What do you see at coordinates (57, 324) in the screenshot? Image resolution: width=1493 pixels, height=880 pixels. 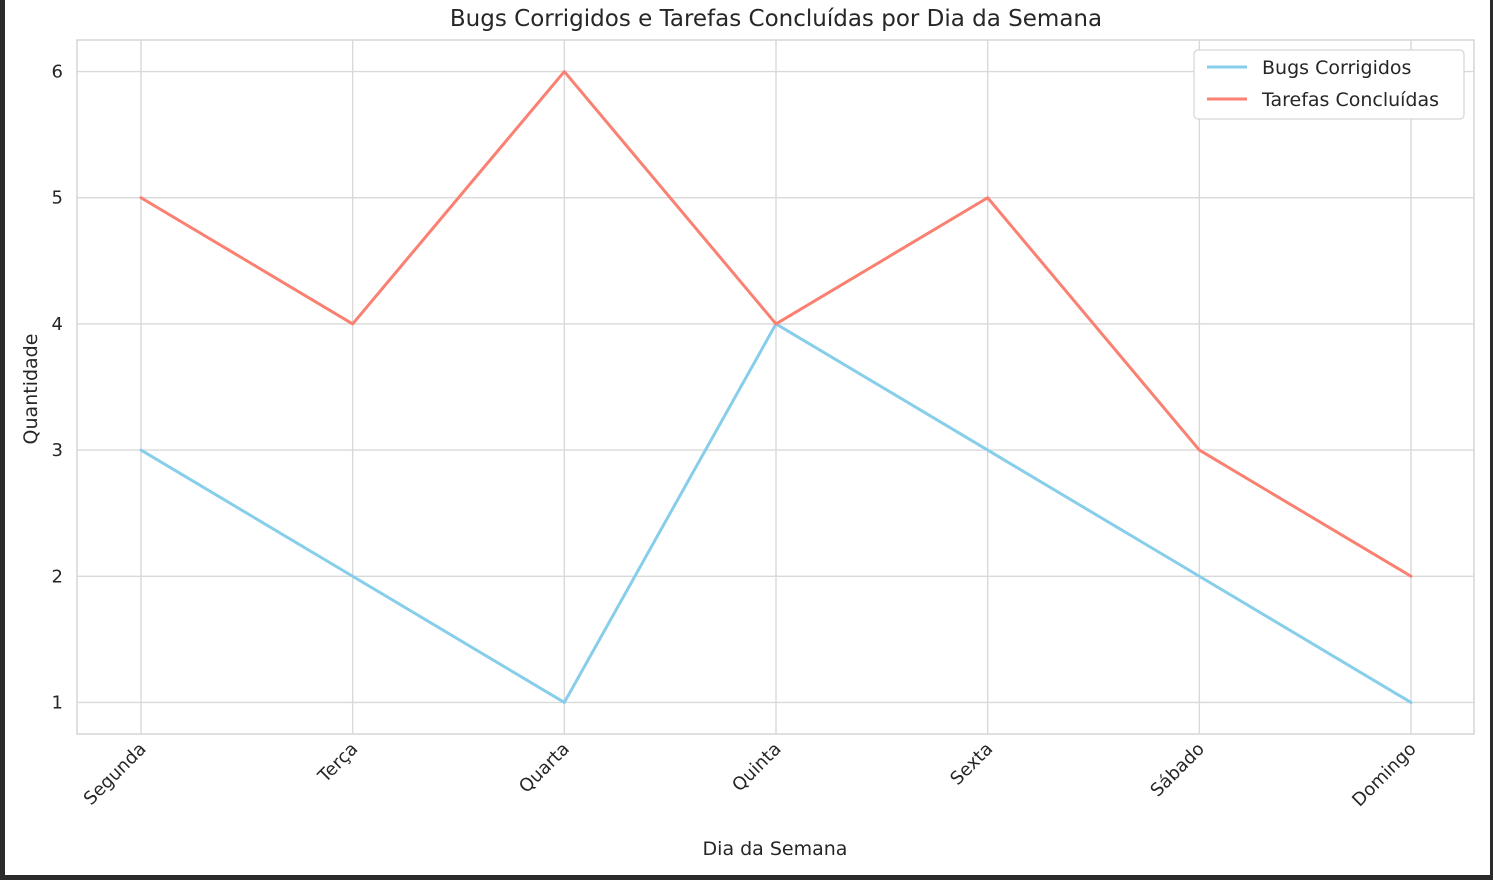 I see `y-tick-label: 4` at bounding box center [57, 324].